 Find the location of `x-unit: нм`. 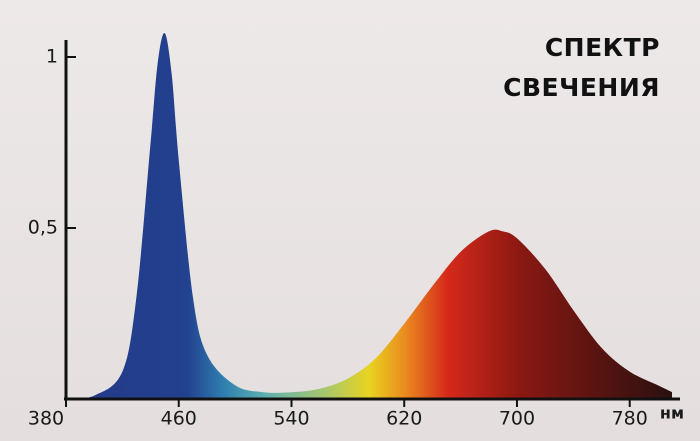

x-unit: нм is located at coordinates (672, 413).